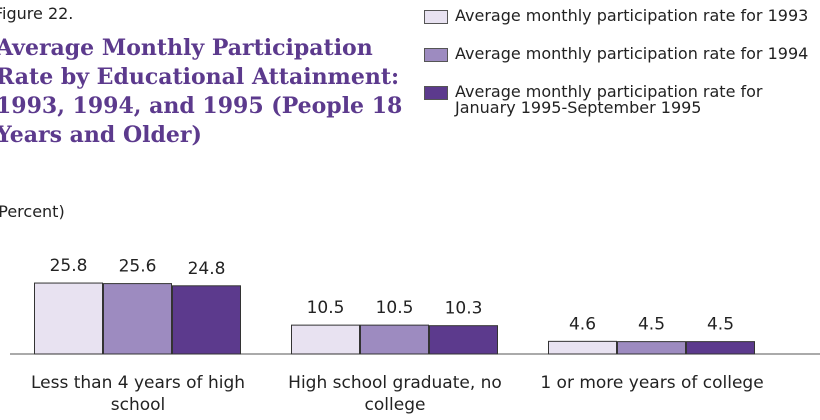  I want to click on x-tick-label: High school graduate, no college, so click(395, 394).